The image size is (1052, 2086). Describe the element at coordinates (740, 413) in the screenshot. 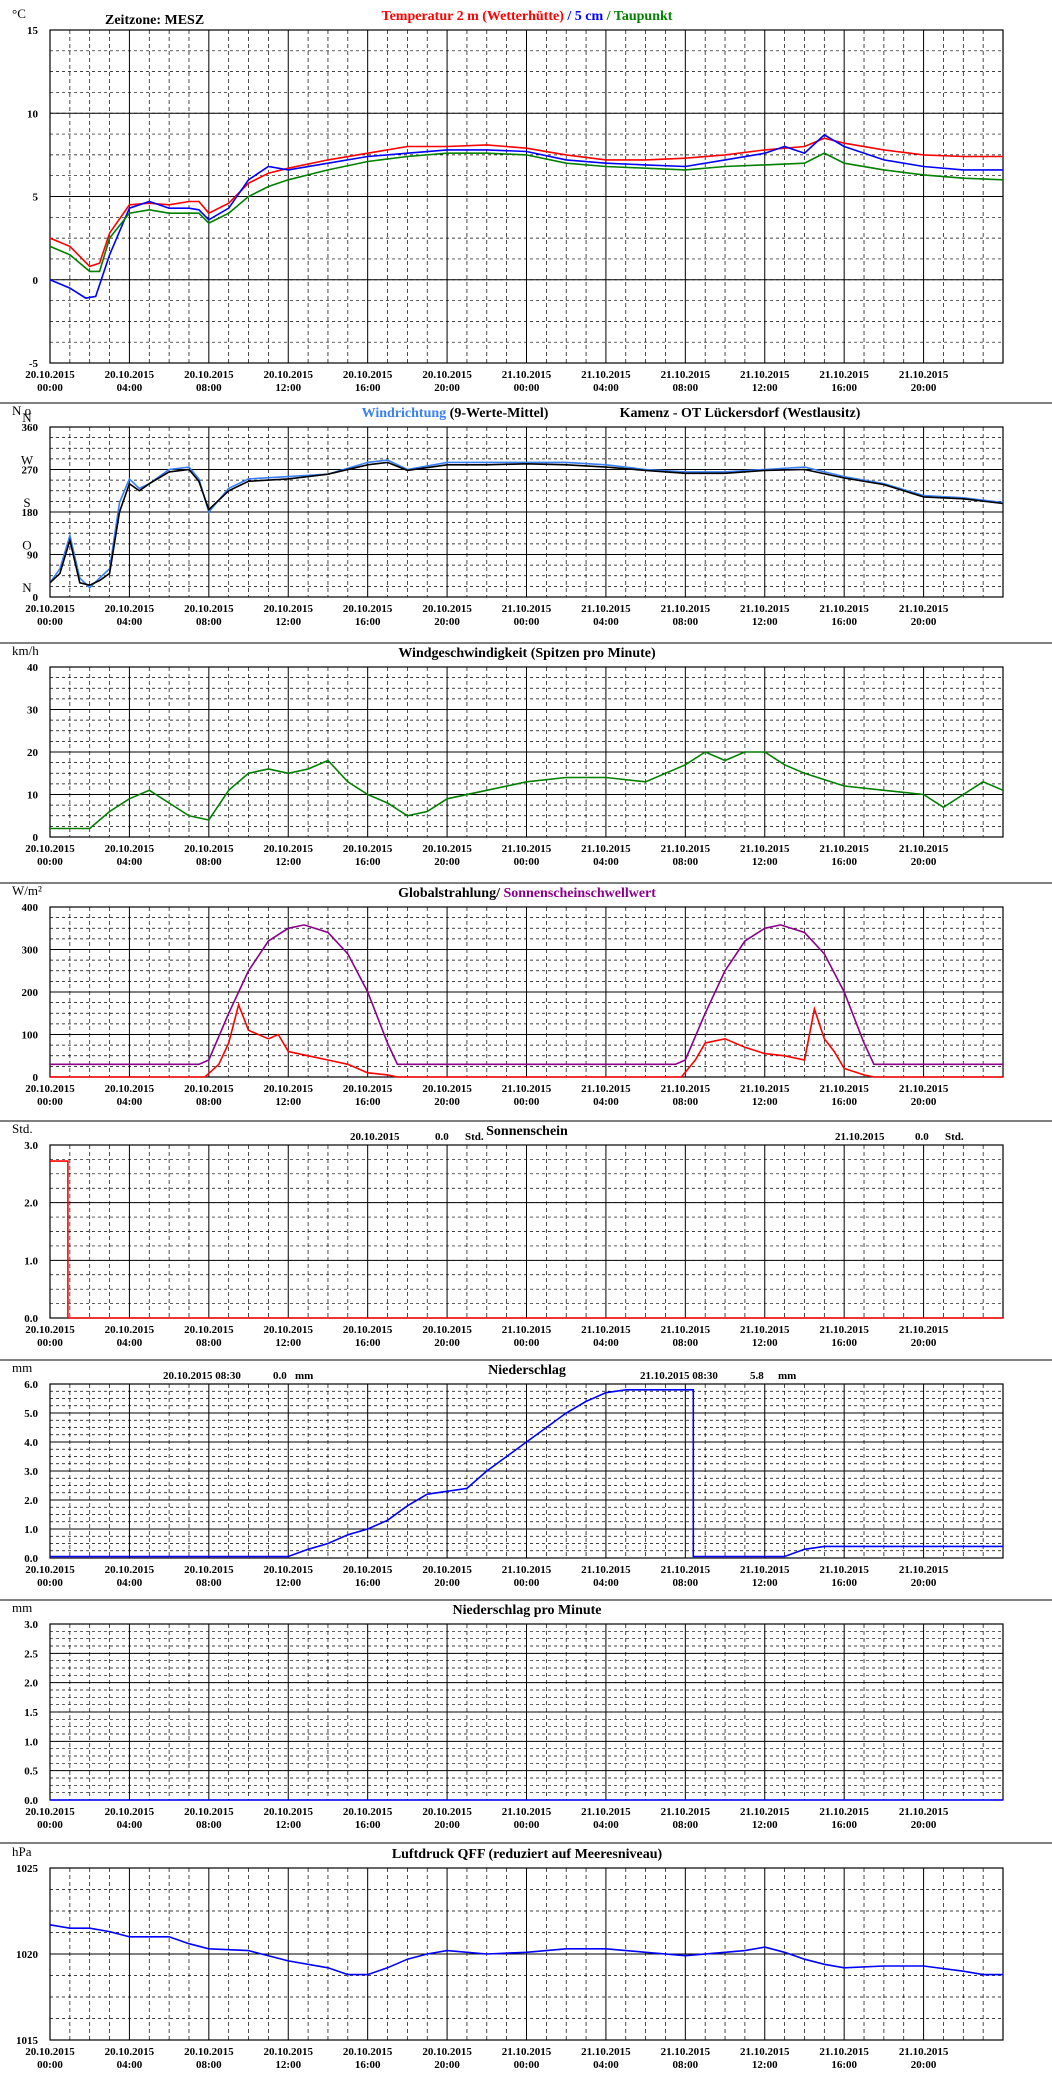

I see `chart-subtitle-location: Kamenz - OT Lückersdorf (Westlausitz)` at that location.